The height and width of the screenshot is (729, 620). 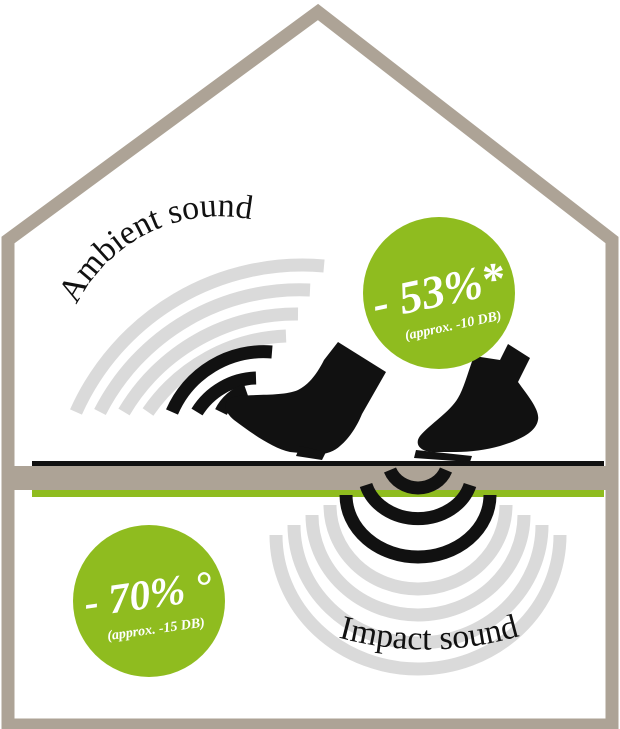 I want to click on impact-reduction-badge: - 70% ° (approx. -15 DB), so click(x=149, y=601).